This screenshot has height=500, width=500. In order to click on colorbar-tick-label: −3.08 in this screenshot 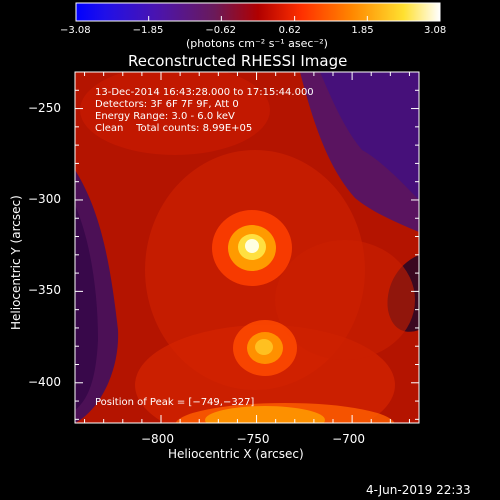, I will do `click(75, 30)`.